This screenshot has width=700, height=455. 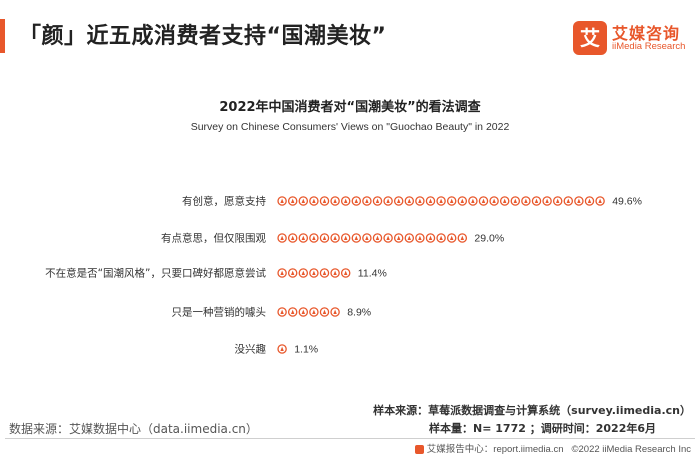 I want to click on footer-copyright: ©2022 iiMedia Research Inc, so click(x=631, y=449).